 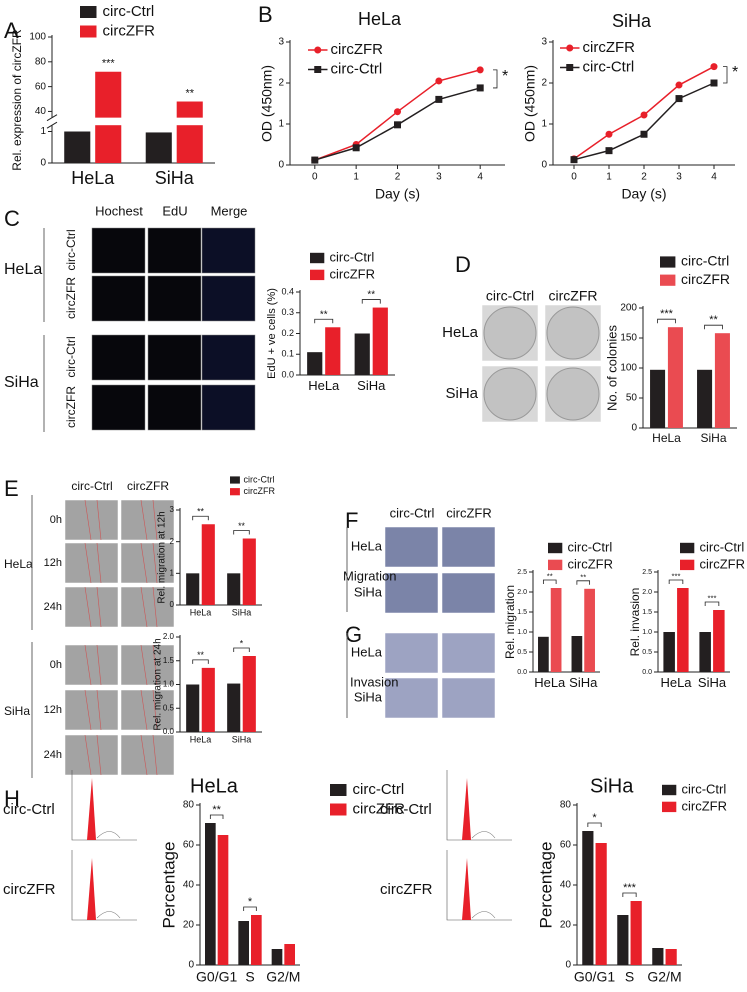 I want to click on row-label: 12h, so click(x=53, y=710).